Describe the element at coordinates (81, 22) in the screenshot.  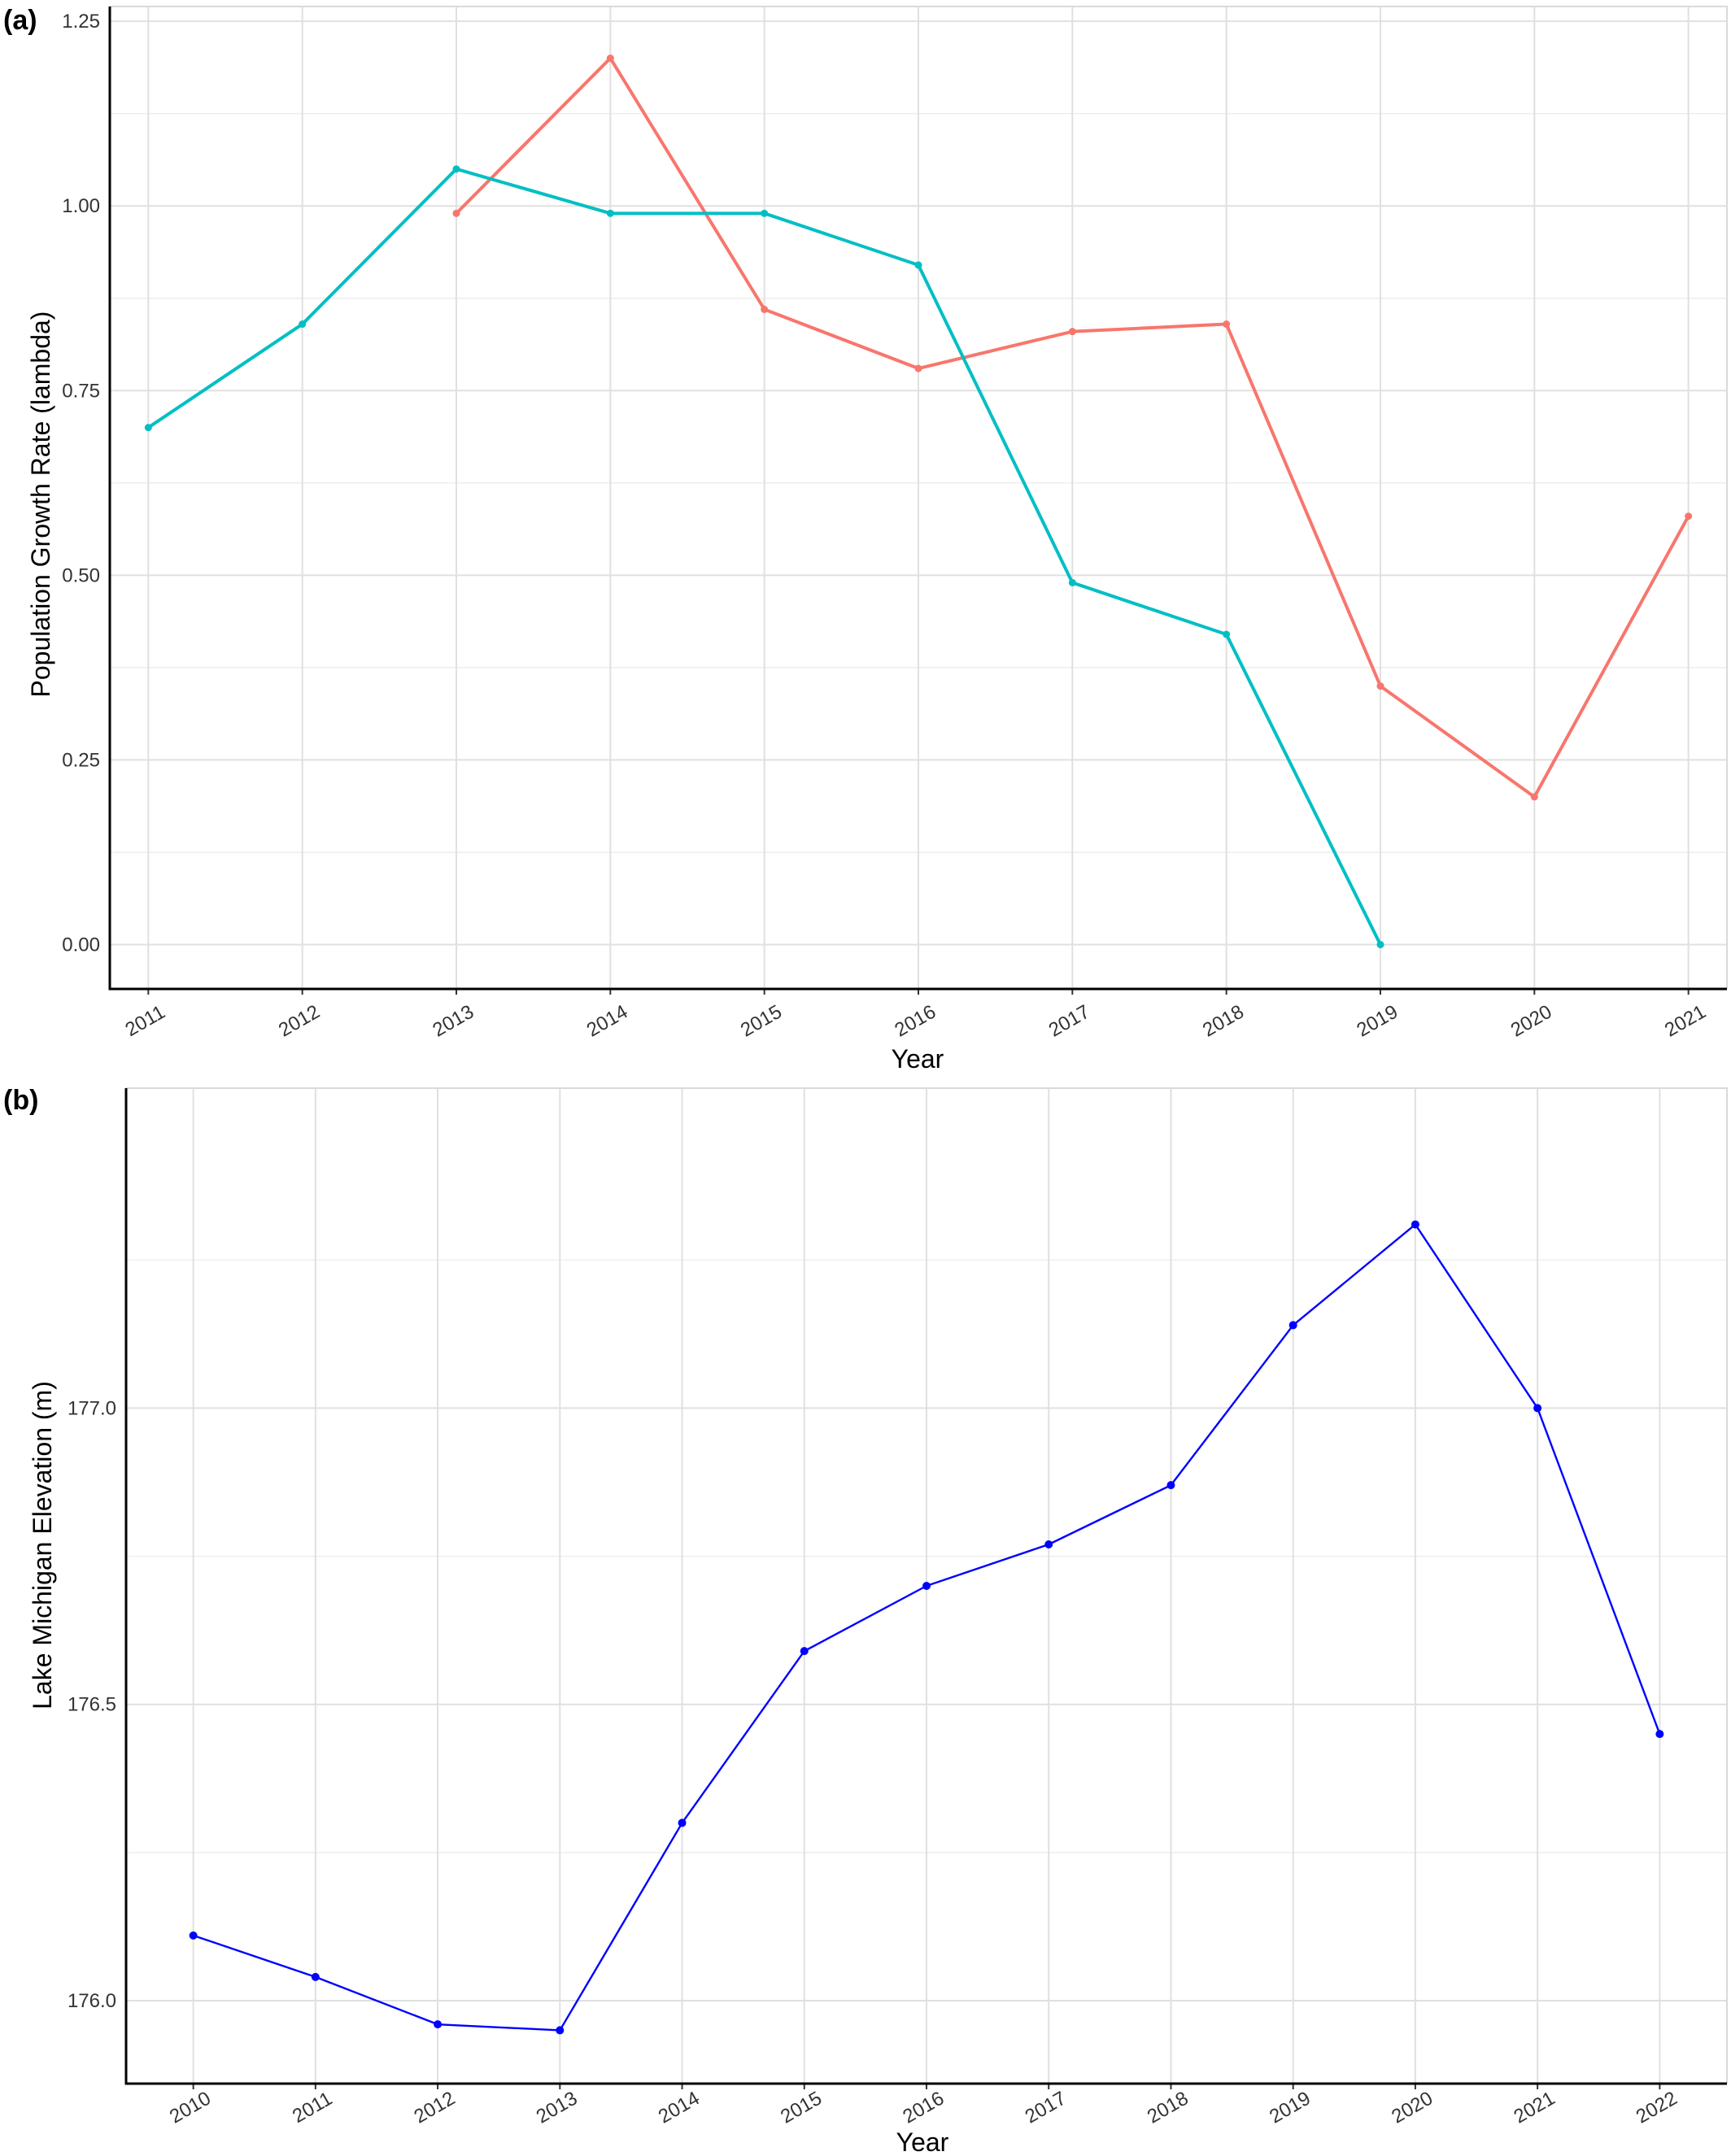
I see `y-tick-label: 1.25` at that location.